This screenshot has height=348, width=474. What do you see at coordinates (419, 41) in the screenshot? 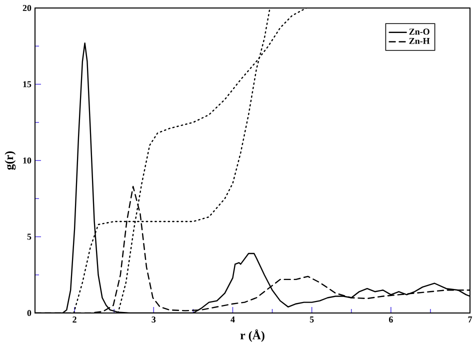
I see `legend-label: Zn-H` at bounding box center [419, 41].